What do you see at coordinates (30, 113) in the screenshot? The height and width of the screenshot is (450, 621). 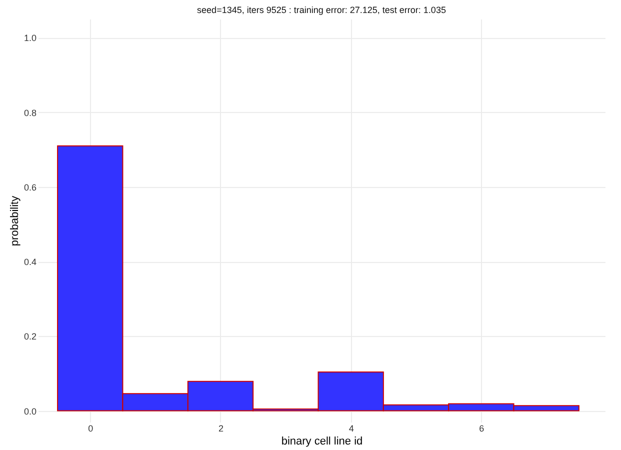 I see `y-tick-label: 0.8` at bounding box center [30, 113].